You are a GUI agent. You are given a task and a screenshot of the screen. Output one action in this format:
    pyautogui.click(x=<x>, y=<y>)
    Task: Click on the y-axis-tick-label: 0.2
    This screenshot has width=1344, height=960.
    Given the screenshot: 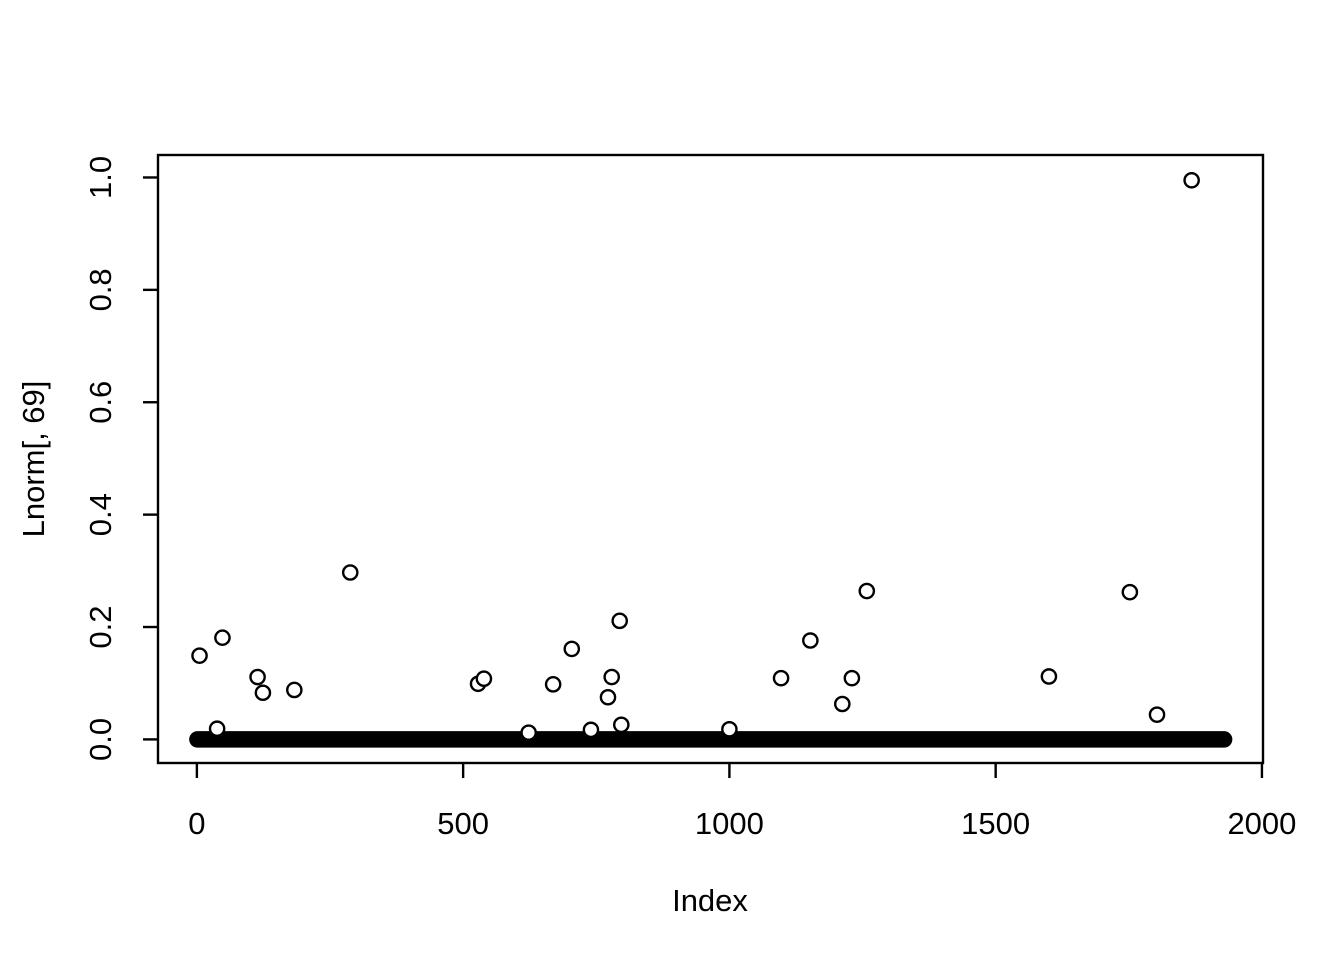 What is the action you would take?
    pyautogui.click(x=100, y=626)
    